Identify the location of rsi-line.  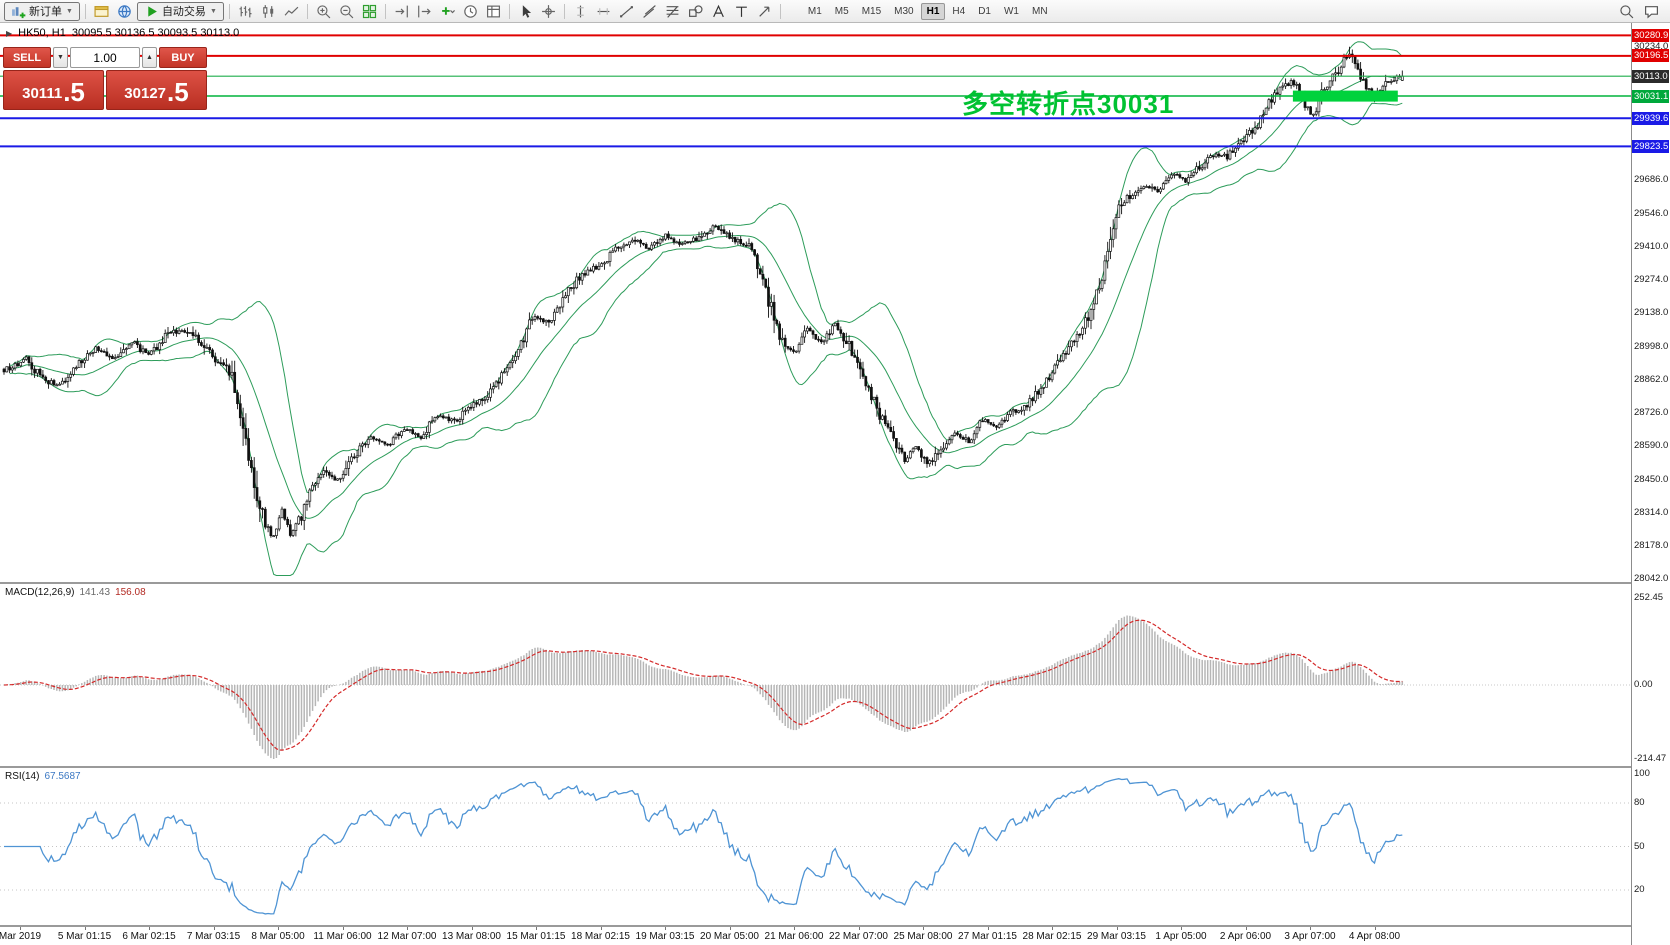
(703, 846).